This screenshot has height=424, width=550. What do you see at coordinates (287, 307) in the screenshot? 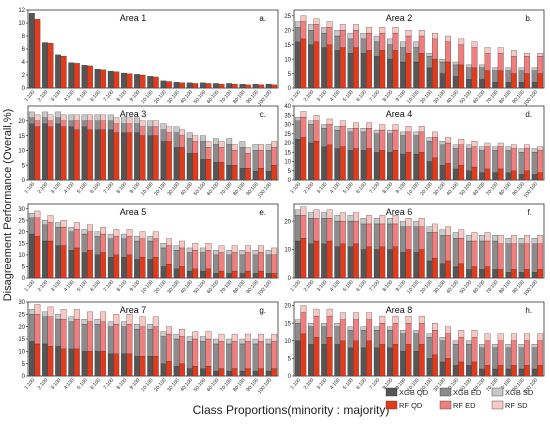
I see `y-tick-label: 20` at bounding box center [287, 307].